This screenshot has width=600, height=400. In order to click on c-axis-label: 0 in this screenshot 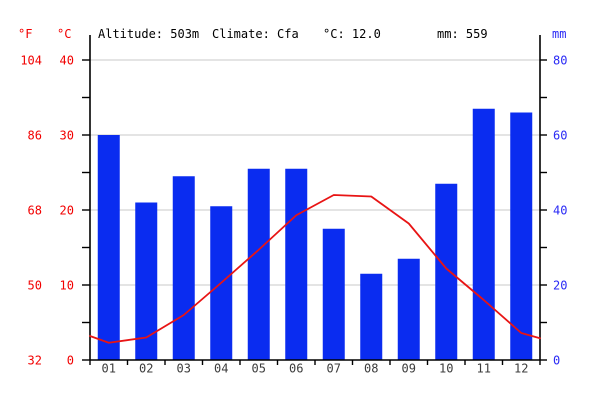, I will do `click(70, 361)`.